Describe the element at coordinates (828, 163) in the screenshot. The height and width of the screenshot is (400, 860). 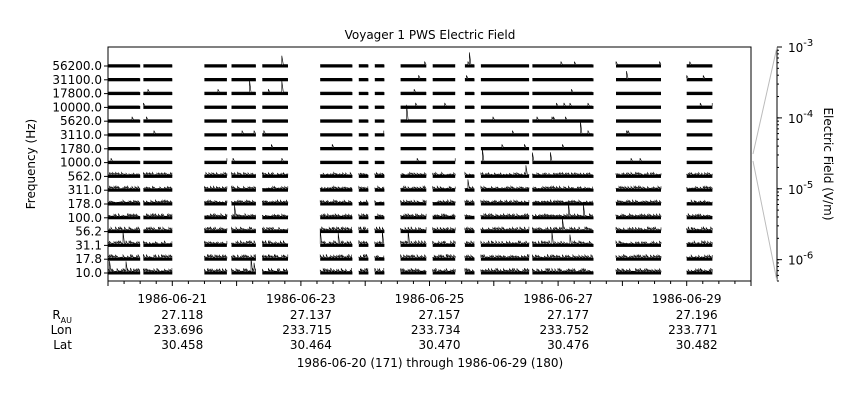
I see `colorbar-label: Electric Field (V/m)` at that location.